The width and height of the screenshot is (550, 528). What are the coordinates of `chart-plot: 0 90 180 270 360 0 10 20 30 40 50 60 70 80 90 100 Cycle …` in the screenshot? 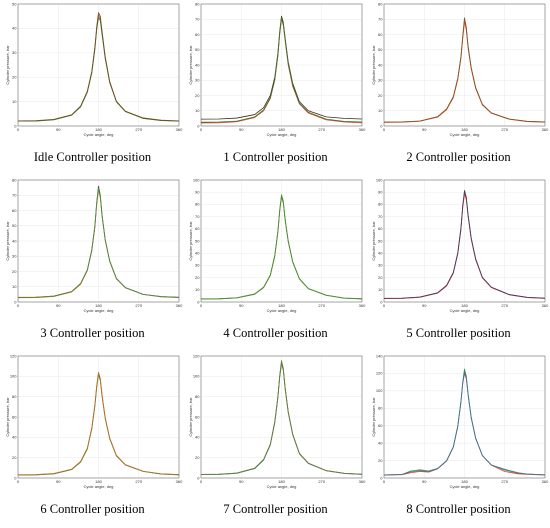 It's located at (460, 245).